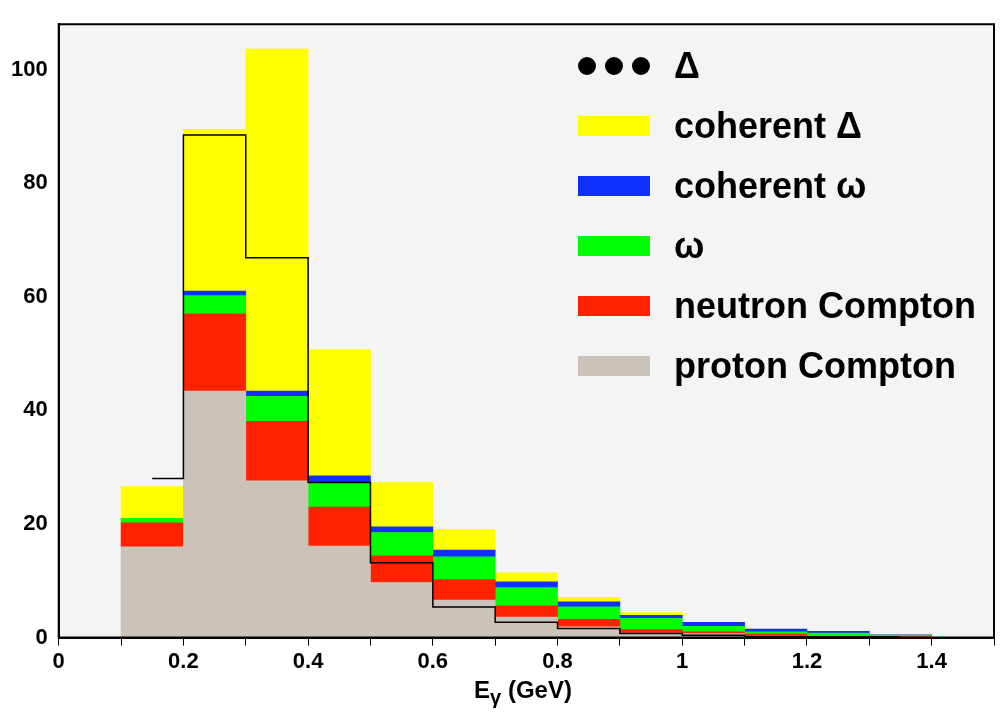 This screenshot has height=727, width=1006. I want to click on legend-label: coherent Δ, so click(768, 126).